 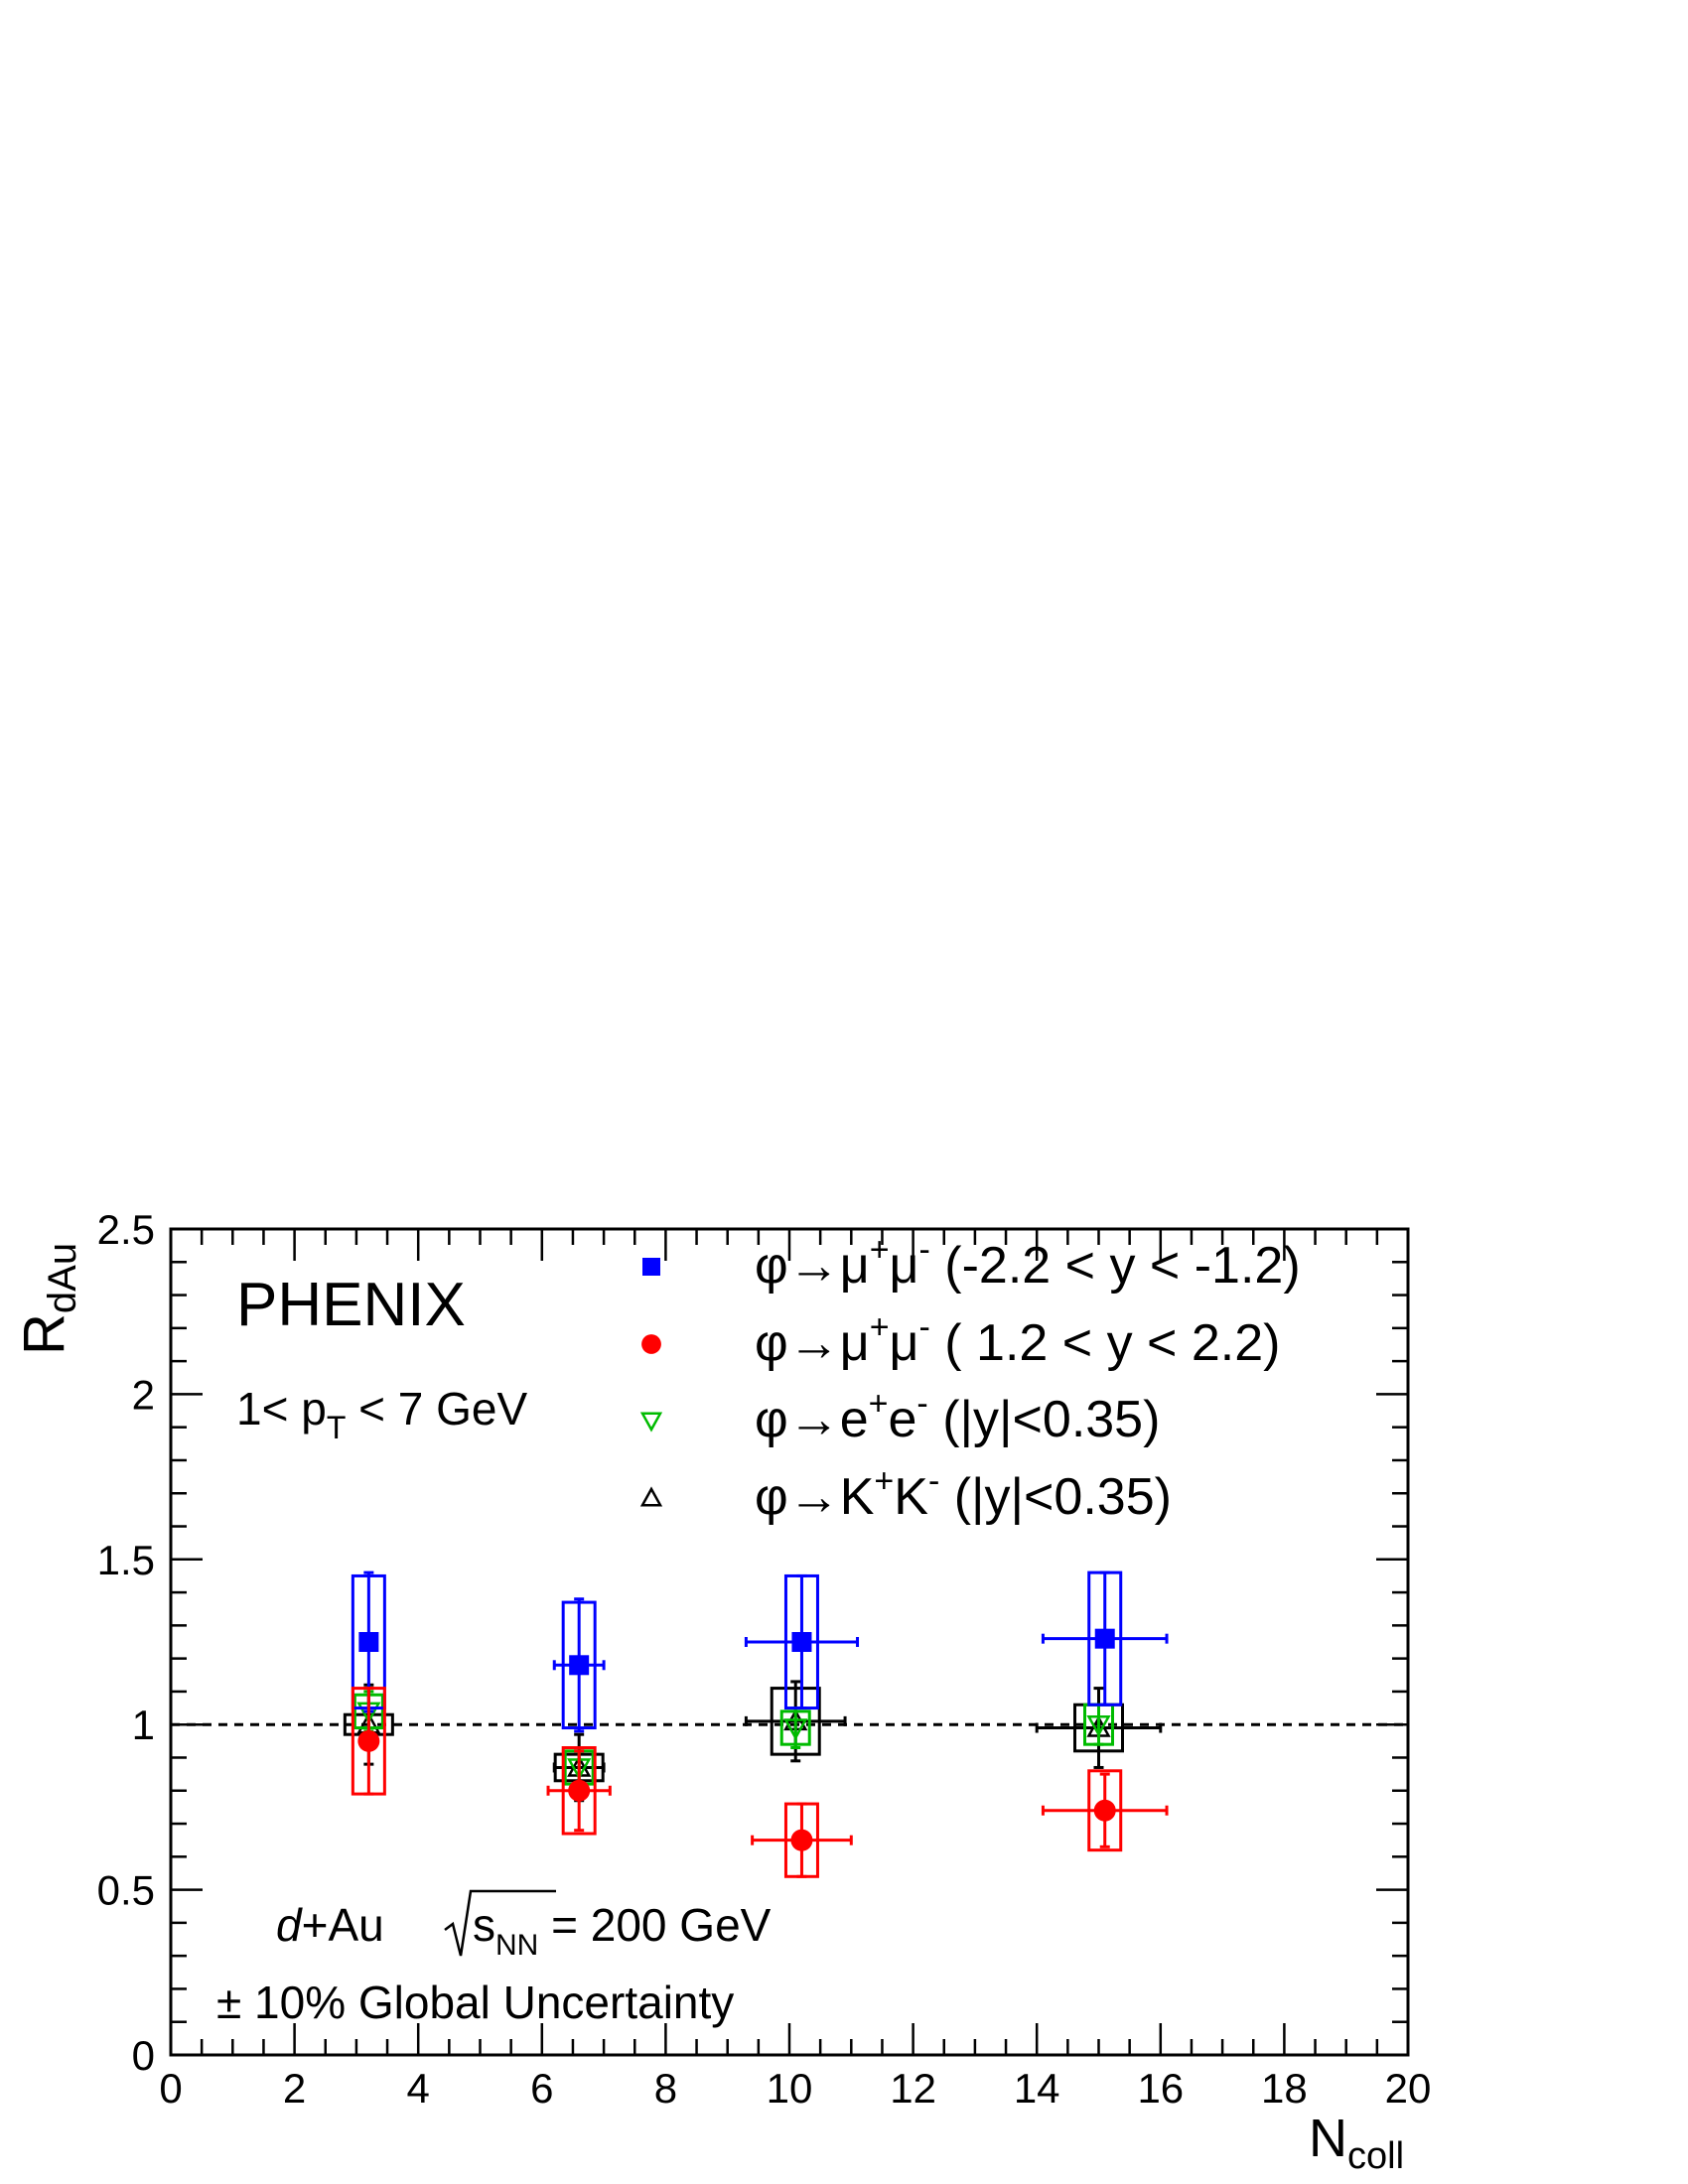 I want to click on x-tick-label: 18, so click(x=1284, y=2088).